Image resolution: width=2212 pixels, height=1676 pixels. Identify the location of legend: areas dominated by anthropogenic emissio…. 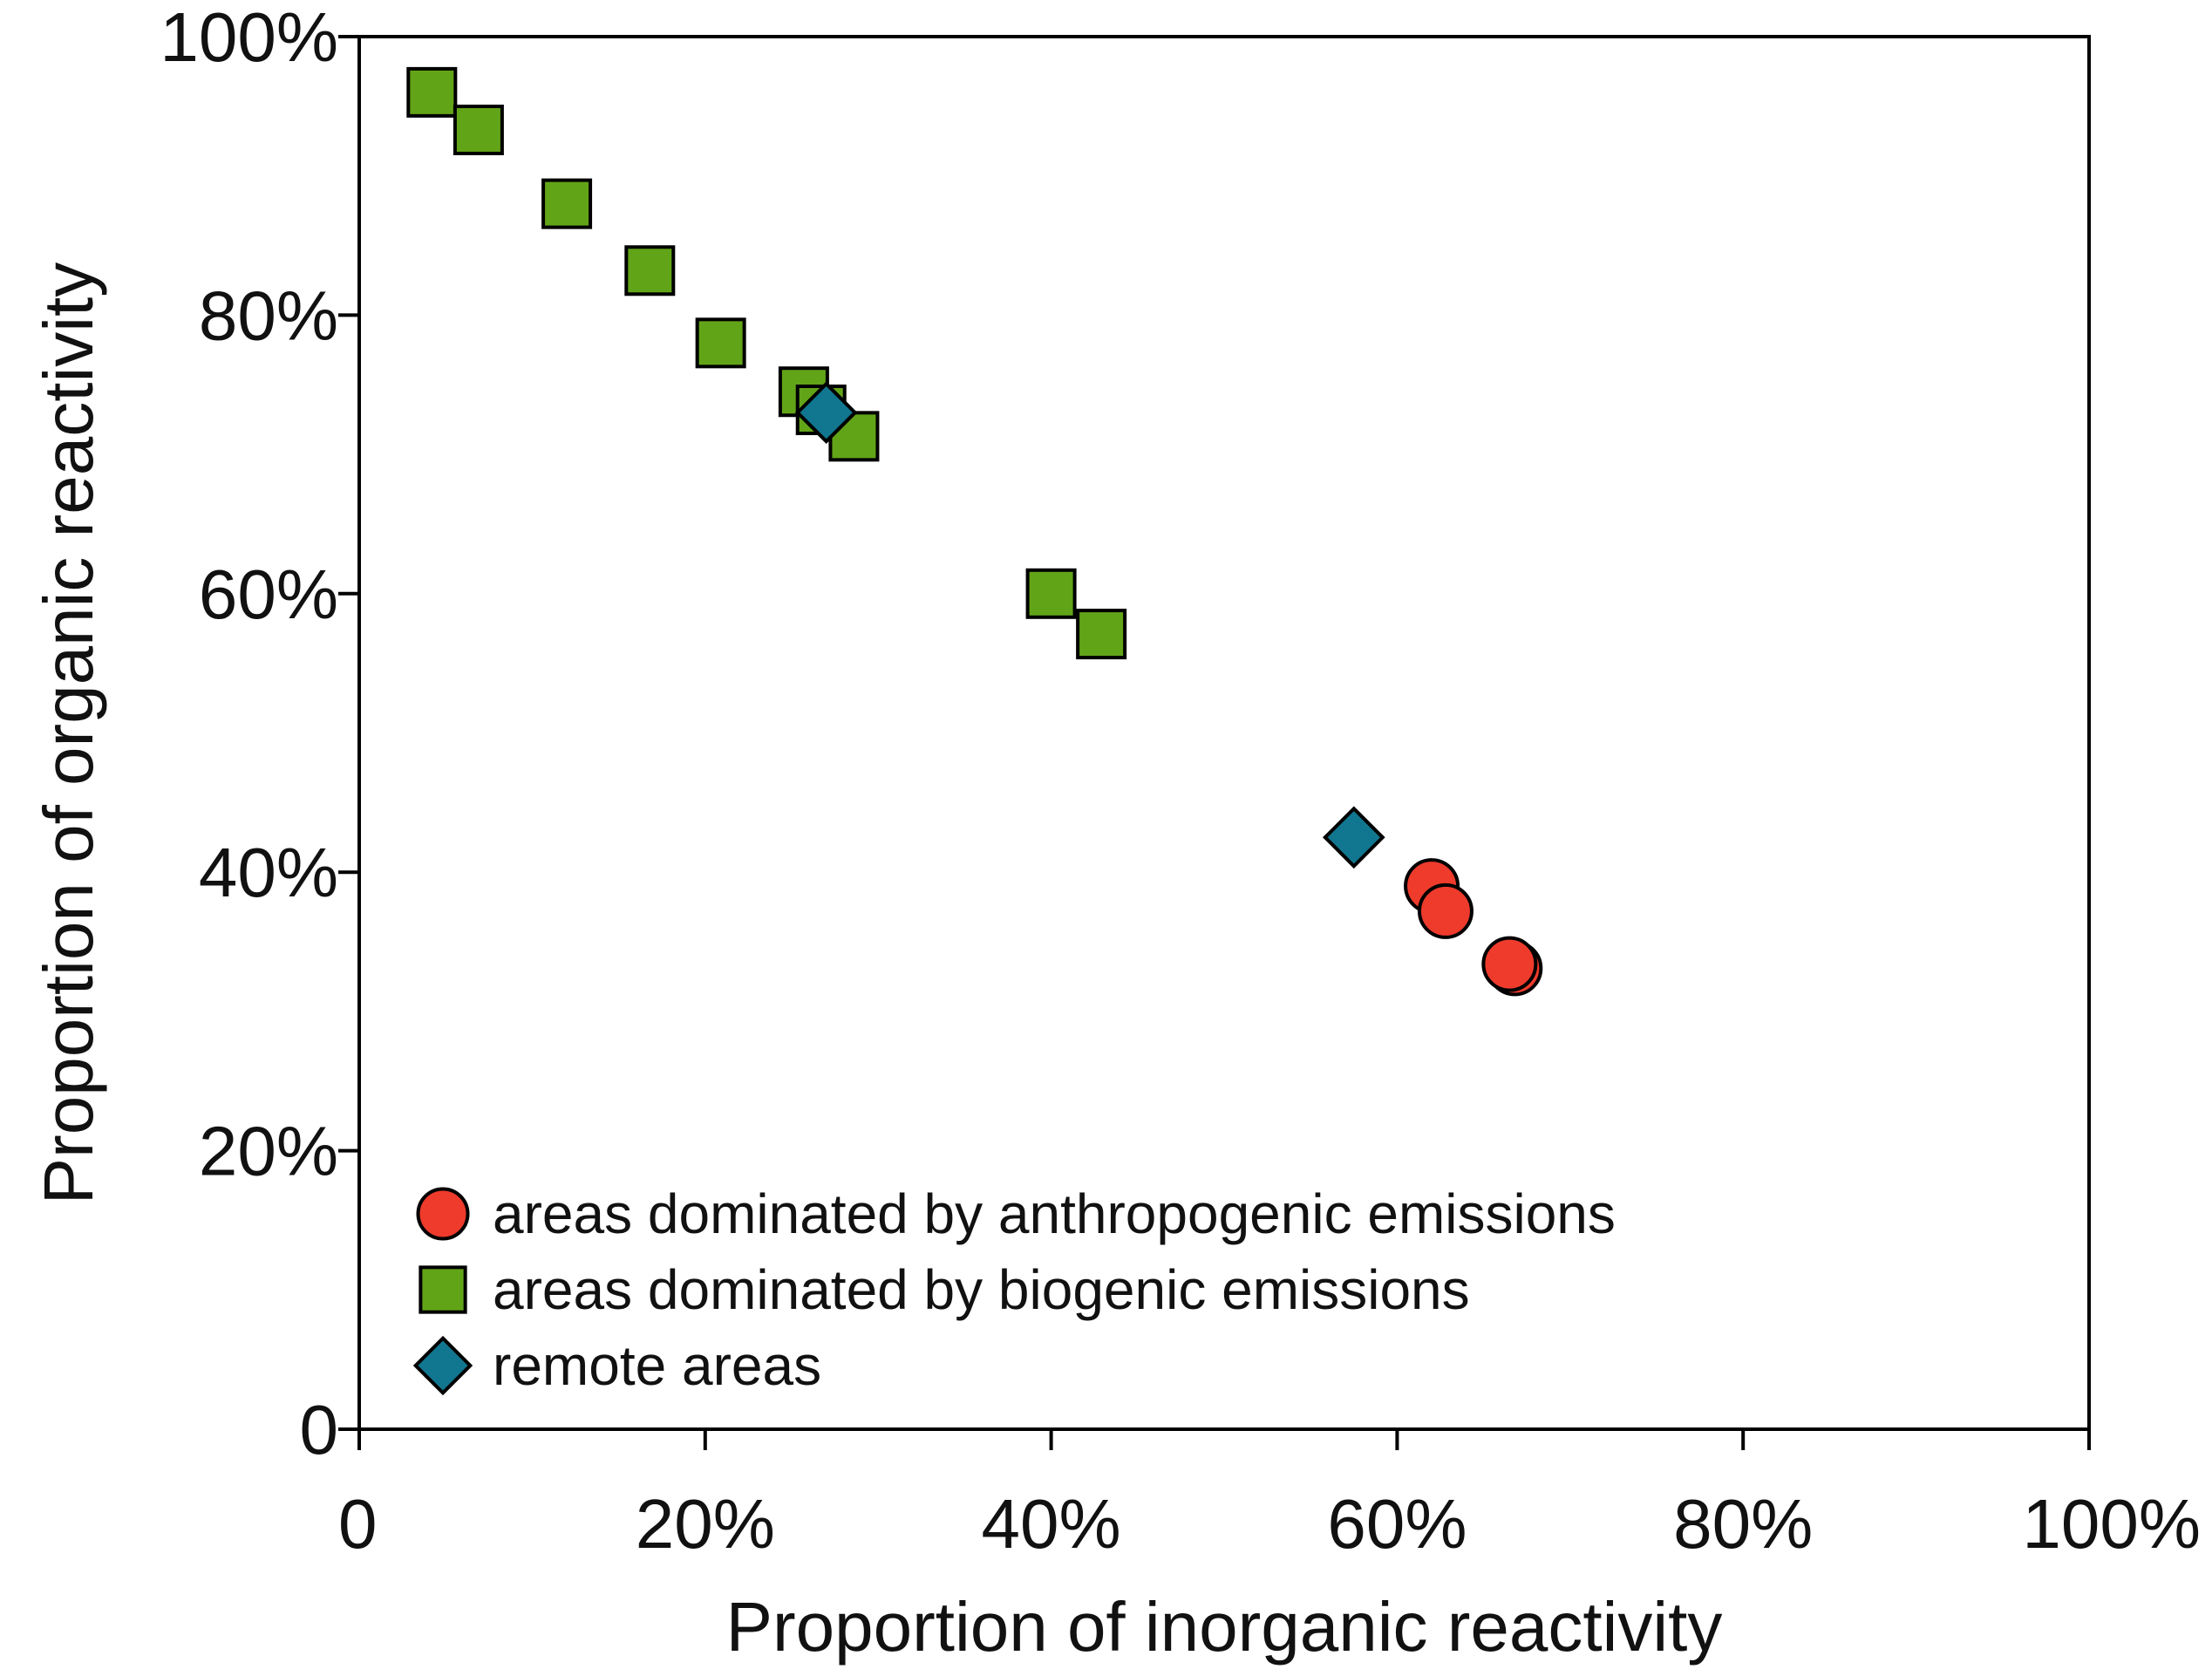
(1014, 1289).